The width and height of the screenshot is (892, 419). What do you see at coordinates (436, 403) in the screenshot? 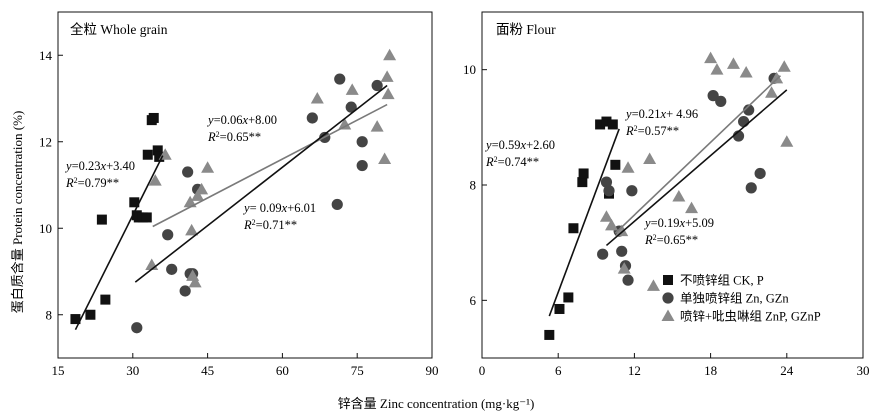
I see `x-axis-label: 锌含量 Zinc concentration (mg·kg⁻¹)` at bounding box center [436, 403].